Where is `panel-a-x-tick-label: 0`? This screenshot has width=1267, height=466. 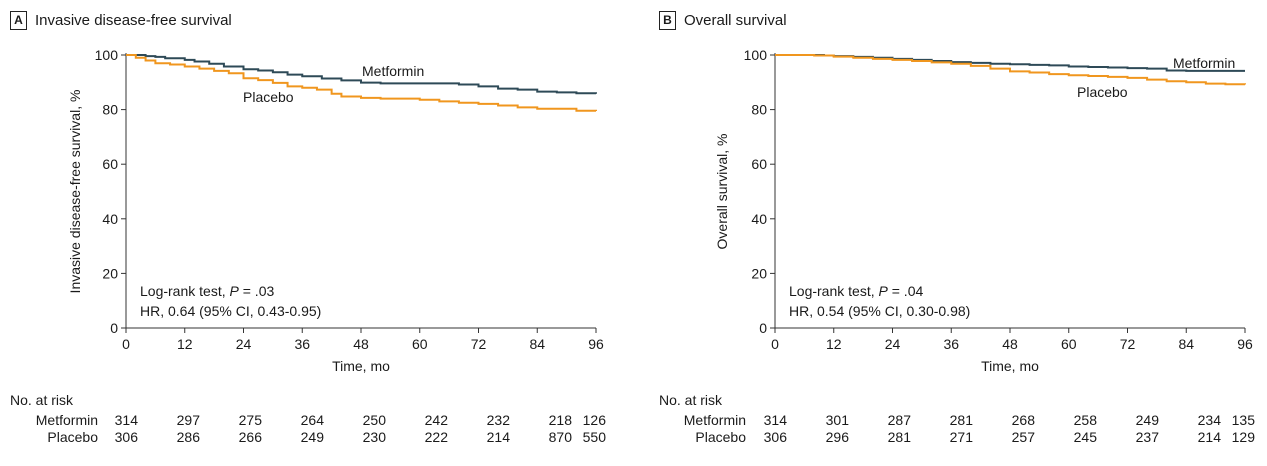
panel-a-x-tick-label: 0 is located at coordinates (126, 344).